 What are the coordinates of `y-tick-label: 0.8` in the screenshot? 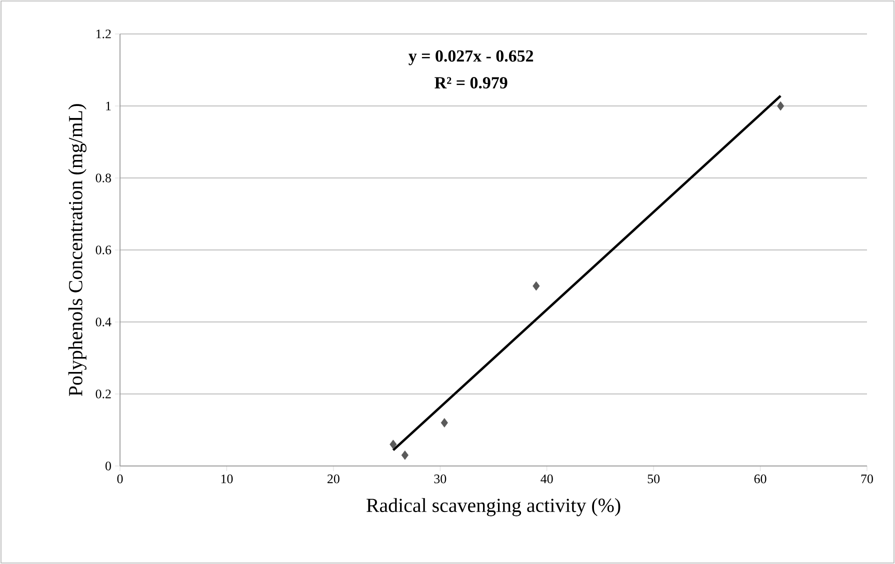 It's located at (103, 178).